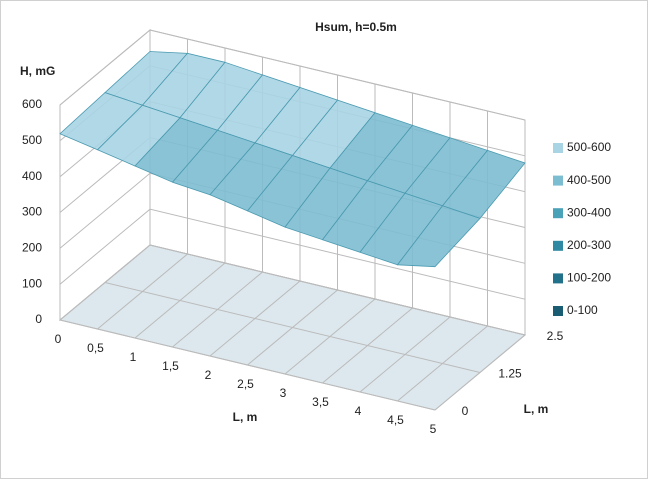 The height and width of the screenshot is (479, 648). Describe the element at coordinates (320, 402) in the screenshot. I see `x-tick-label: 3,5` at that location.